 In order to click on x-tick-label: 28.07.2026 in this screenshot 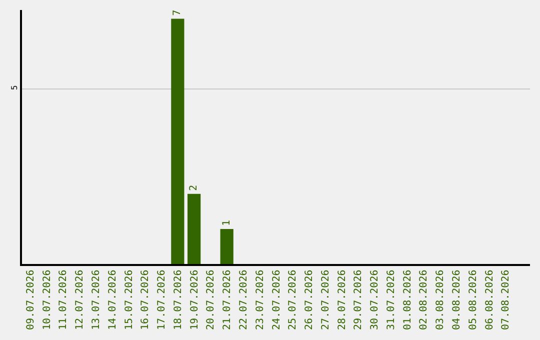, I will do `click(342, 300)`.